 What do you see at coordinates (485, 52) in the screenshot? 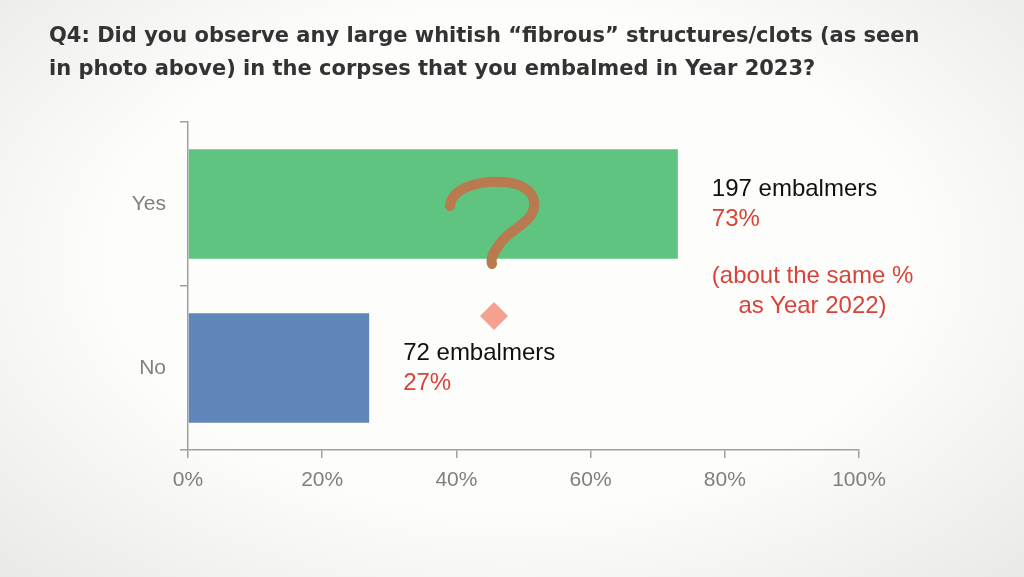
I see `chart-title: Q4: Did you observe any large whitish “fibrous” structures/clots (as seen in photo above) in the corpses that you embalmed in Year 2023?` at bounding box center [485, 52].